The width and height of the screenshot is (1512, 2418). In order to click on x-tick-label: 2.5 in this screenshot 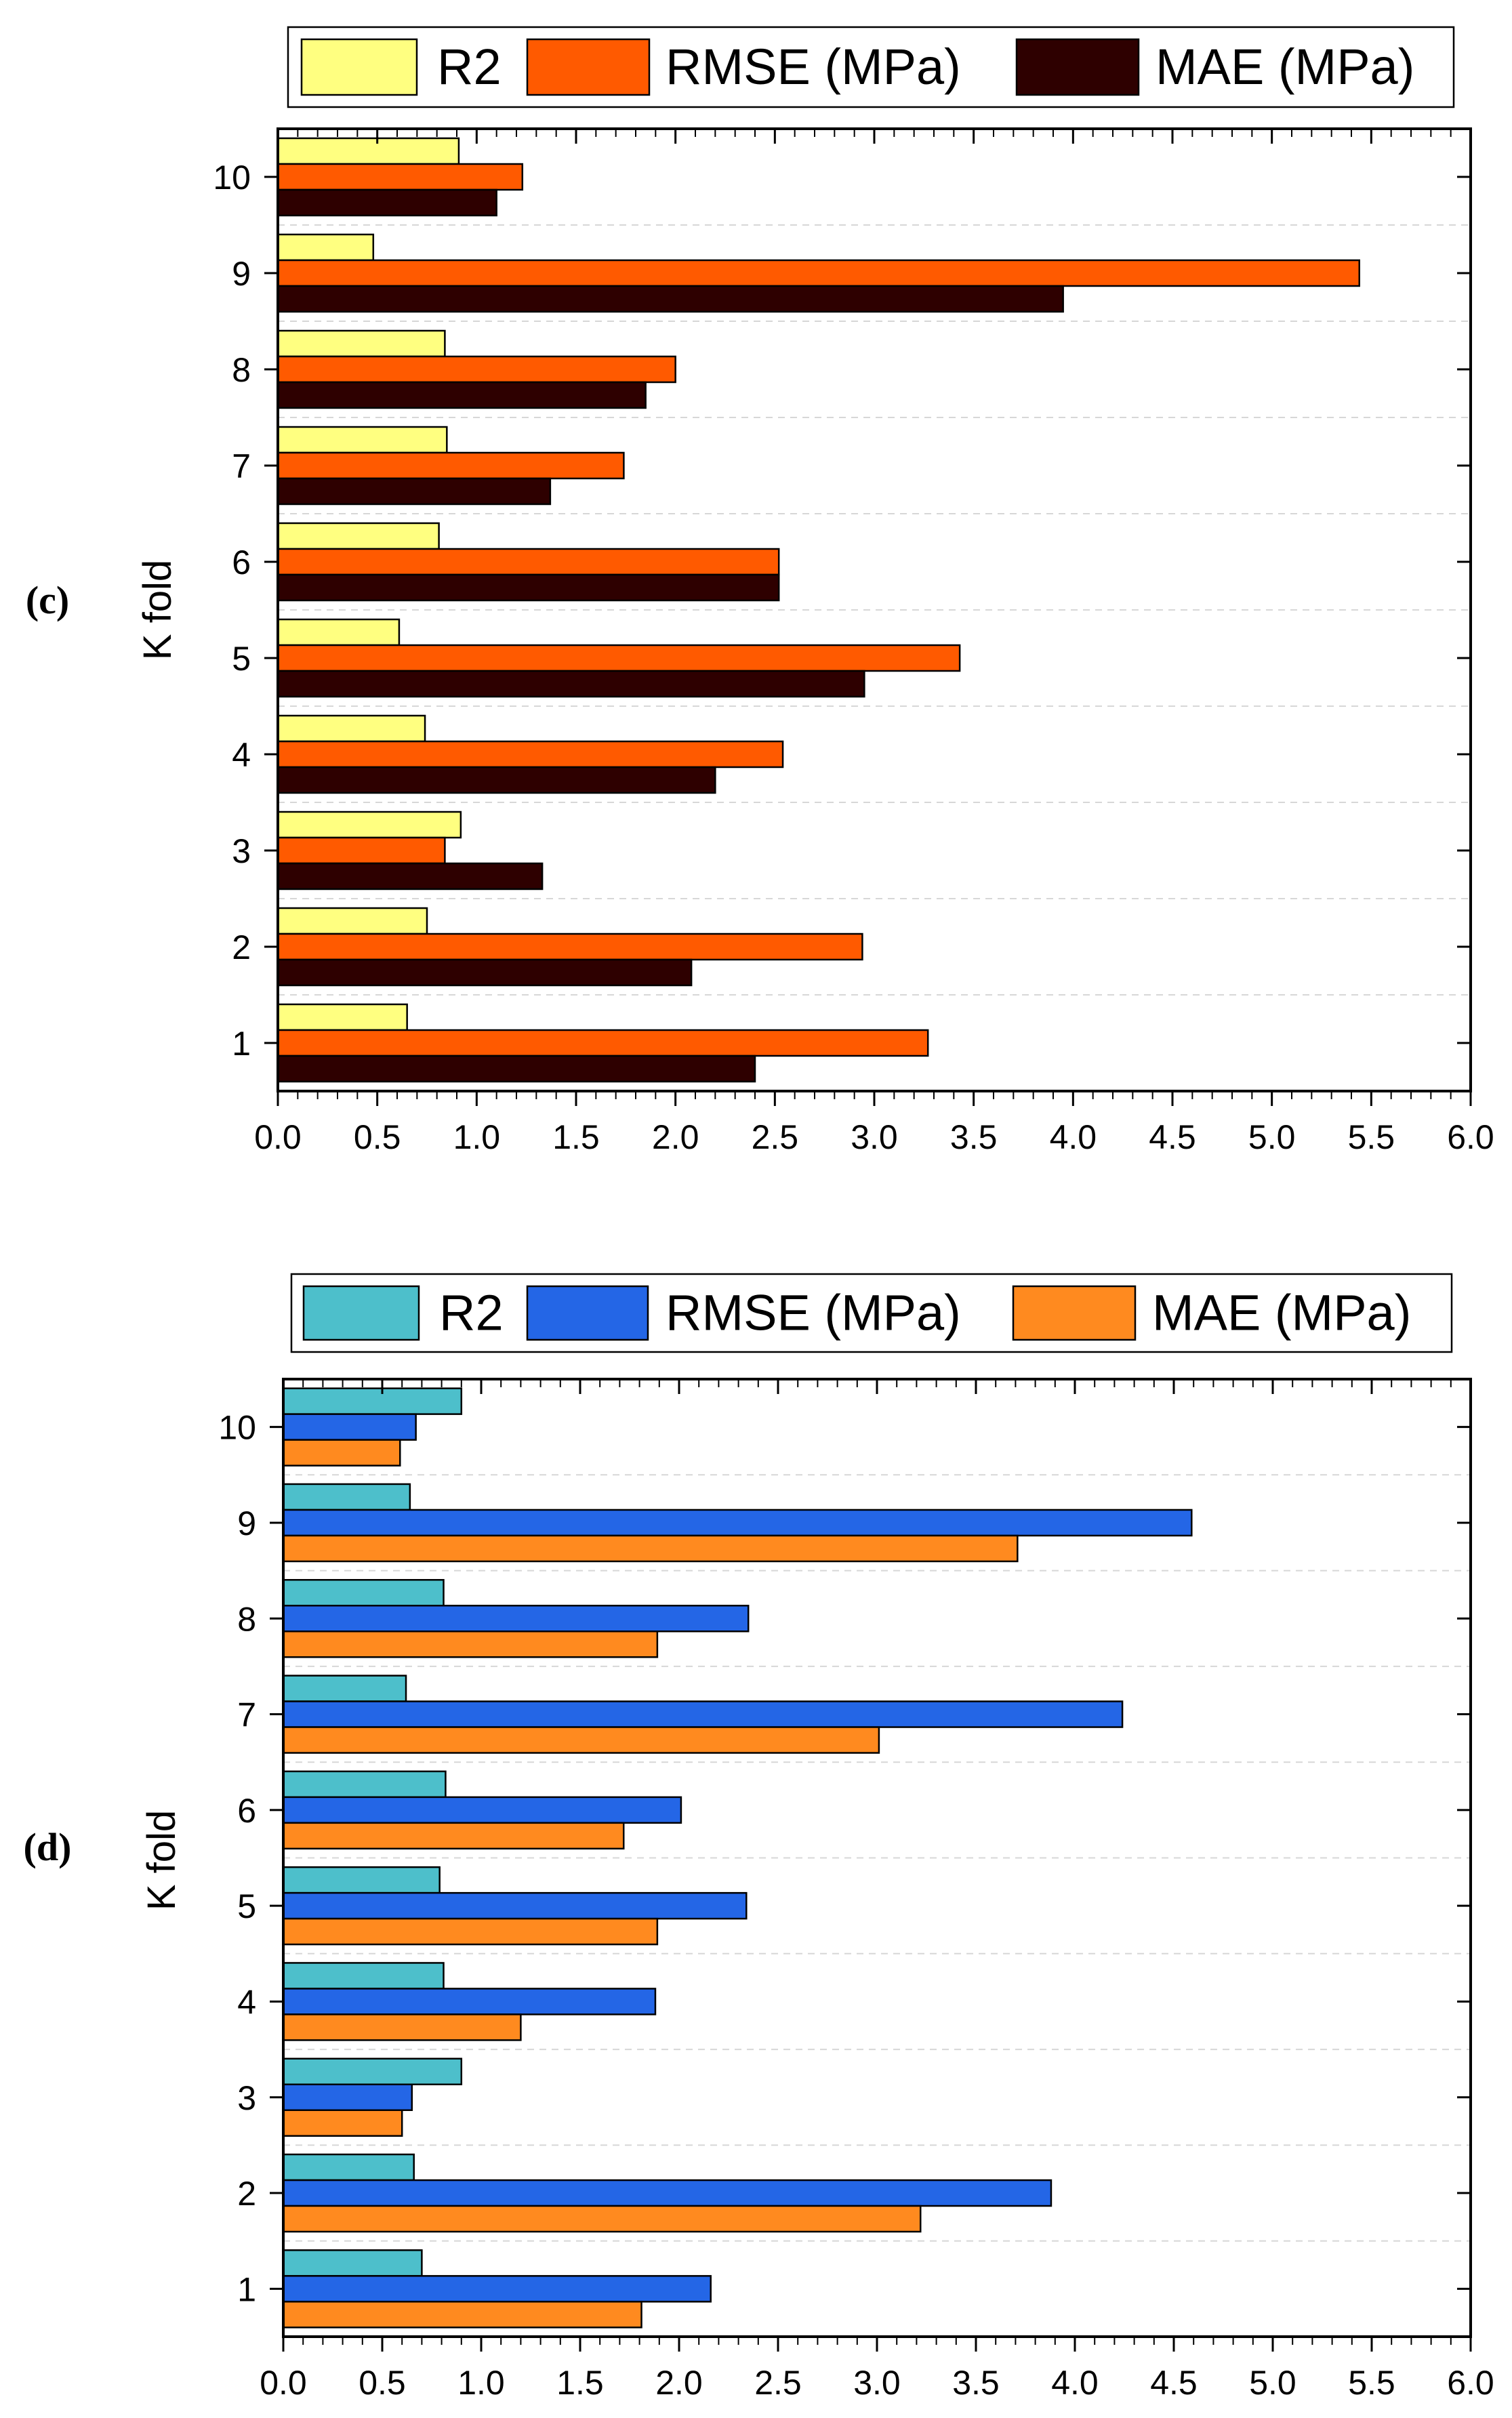, I will do `click(775, 1137)`.